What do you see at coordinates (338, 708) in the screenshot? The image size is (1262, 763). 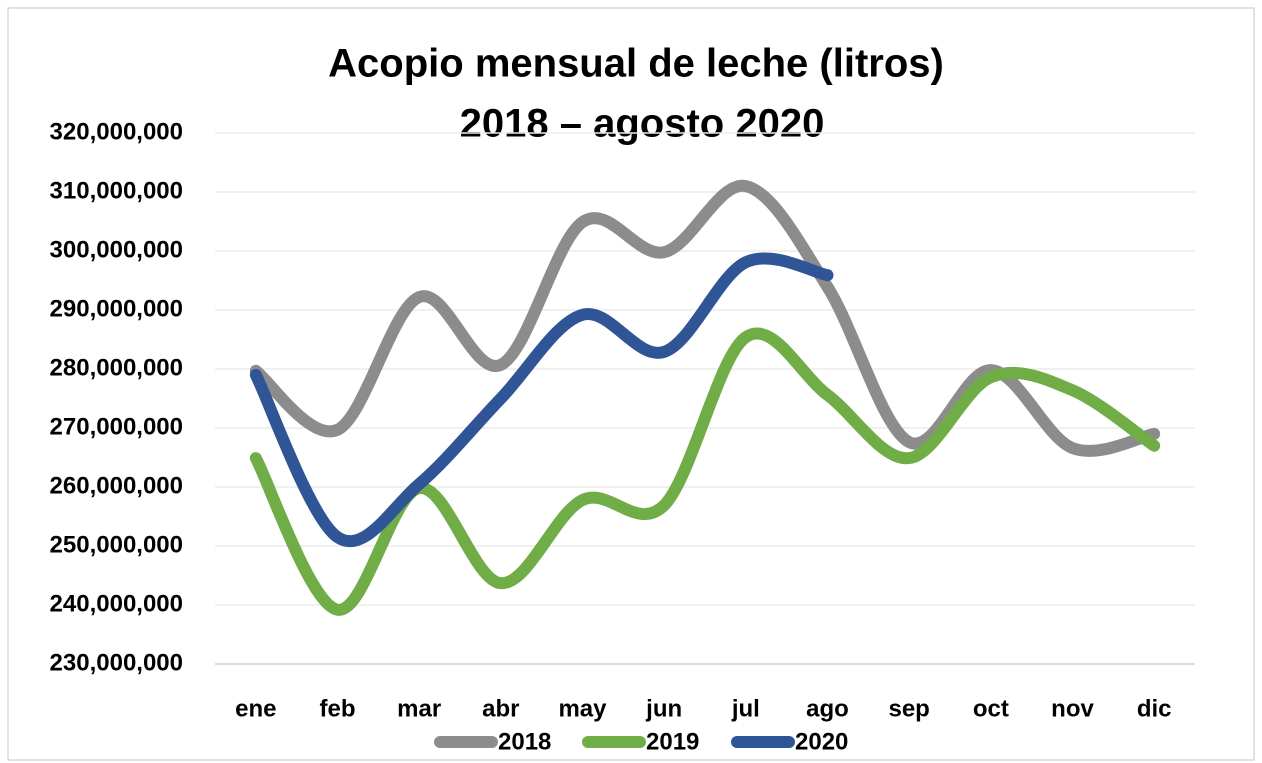 I see `x-tick-label: feb` at bounding box center [338, 708].